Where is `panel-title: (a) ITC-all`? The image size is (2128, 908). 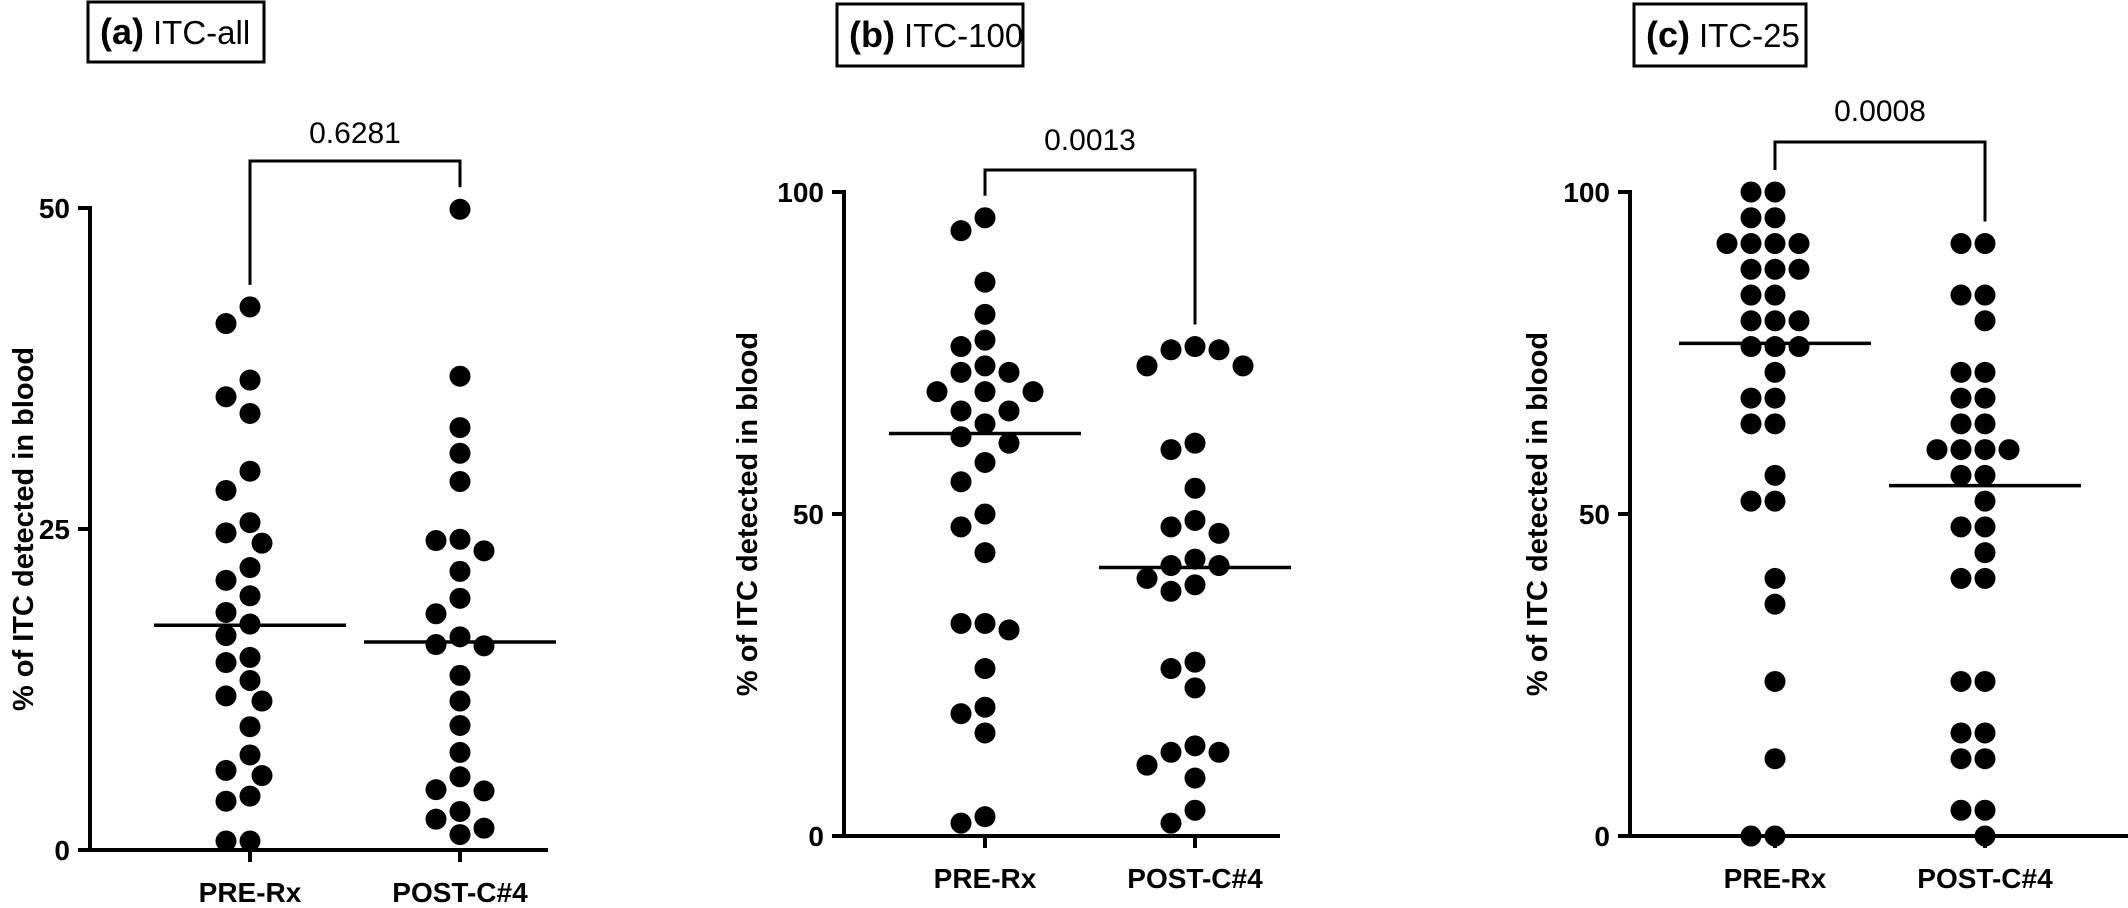 panel-title: (a) ITC-all is located at coordinates (175, 31).